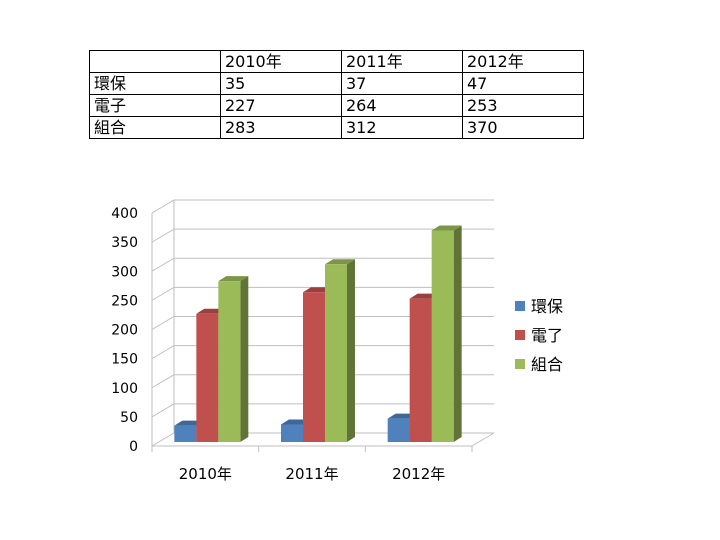 This screenshot has height=540, width=720. Describe the element at coordinates (129, 418) in the screenshot. I see `y-tick-label: 50` at that location.